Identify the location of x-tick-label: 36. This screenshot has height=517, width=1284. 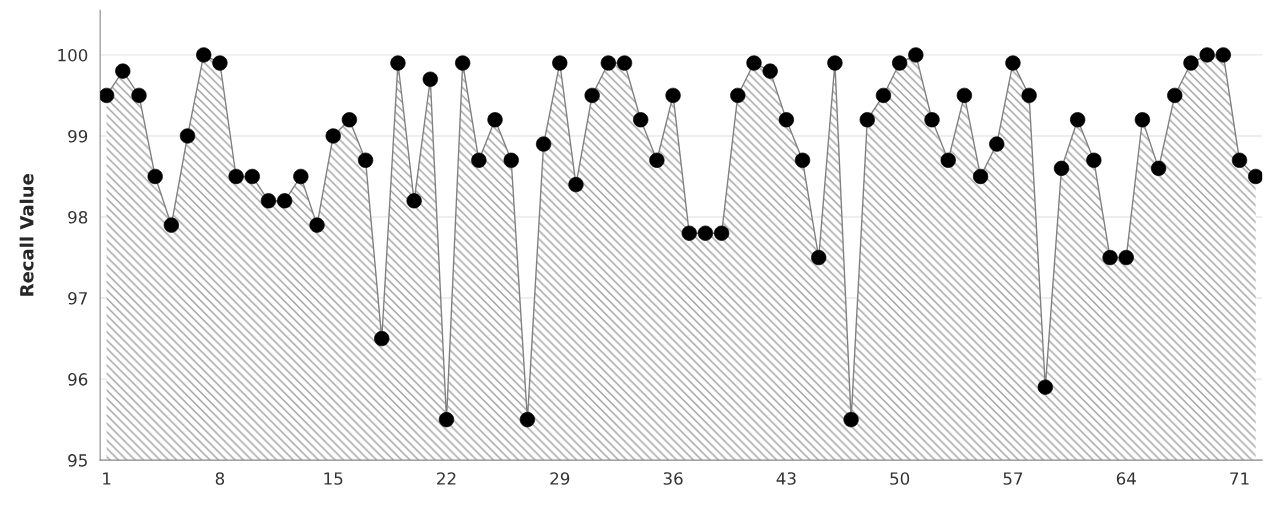
(673, 478).